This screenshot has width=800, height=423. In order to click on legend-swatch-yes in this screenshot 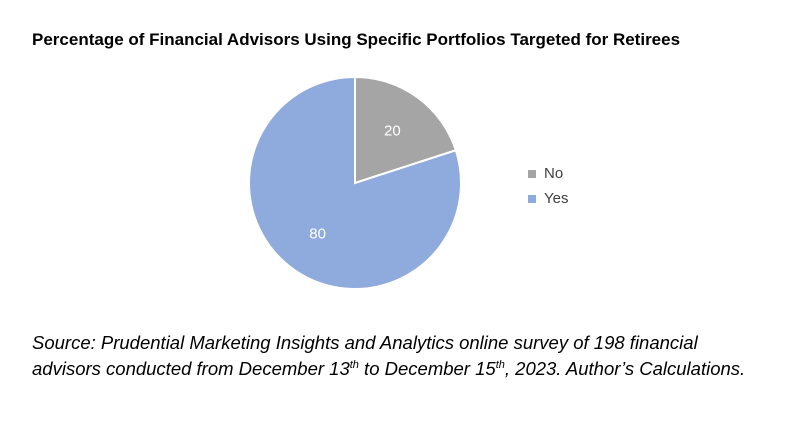, I will do `click(532, 198)`.